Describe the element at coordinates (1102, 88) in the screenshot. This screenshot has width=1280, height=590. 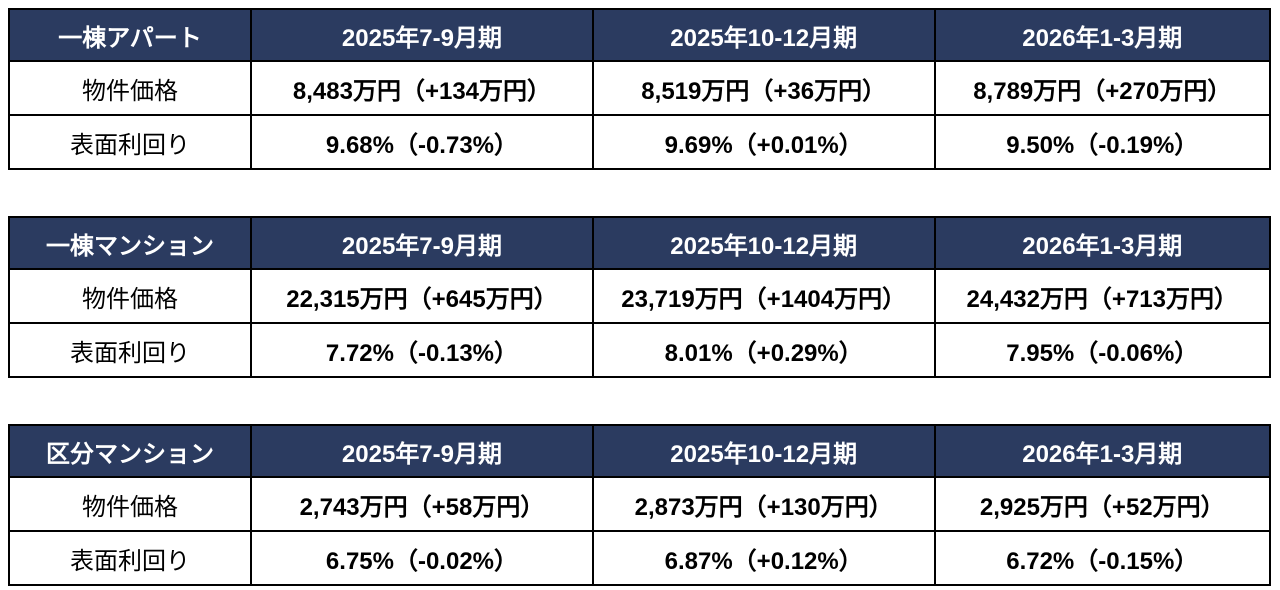
I see `price-value-q3: 8,789万円（+270万円）` at that location.